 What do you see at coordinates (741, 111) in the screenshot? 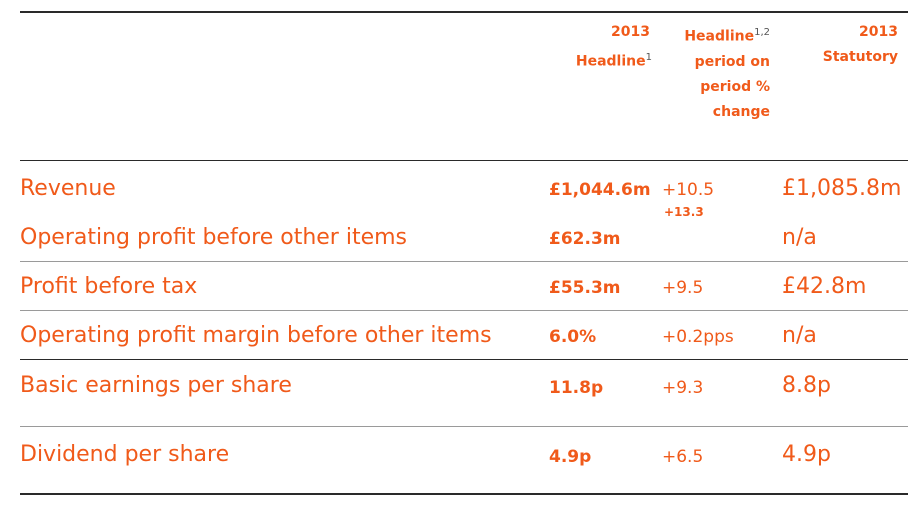
I see `header-change-line4: change` at bounding box center [741, 111].